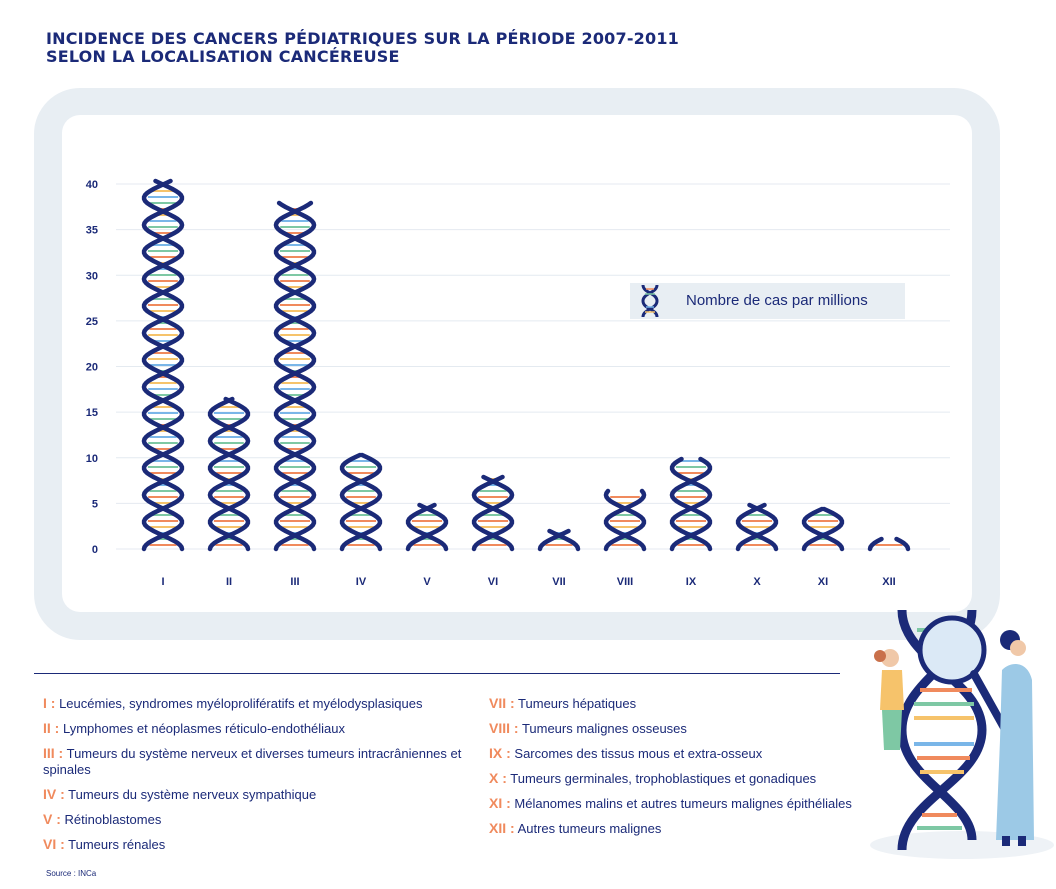 The width and height of the screenshot is (1056, 889). What do you see at coordinates (498, 778) in the screenshot?
I see `key-number: X :` at bounding box center [498, 778].